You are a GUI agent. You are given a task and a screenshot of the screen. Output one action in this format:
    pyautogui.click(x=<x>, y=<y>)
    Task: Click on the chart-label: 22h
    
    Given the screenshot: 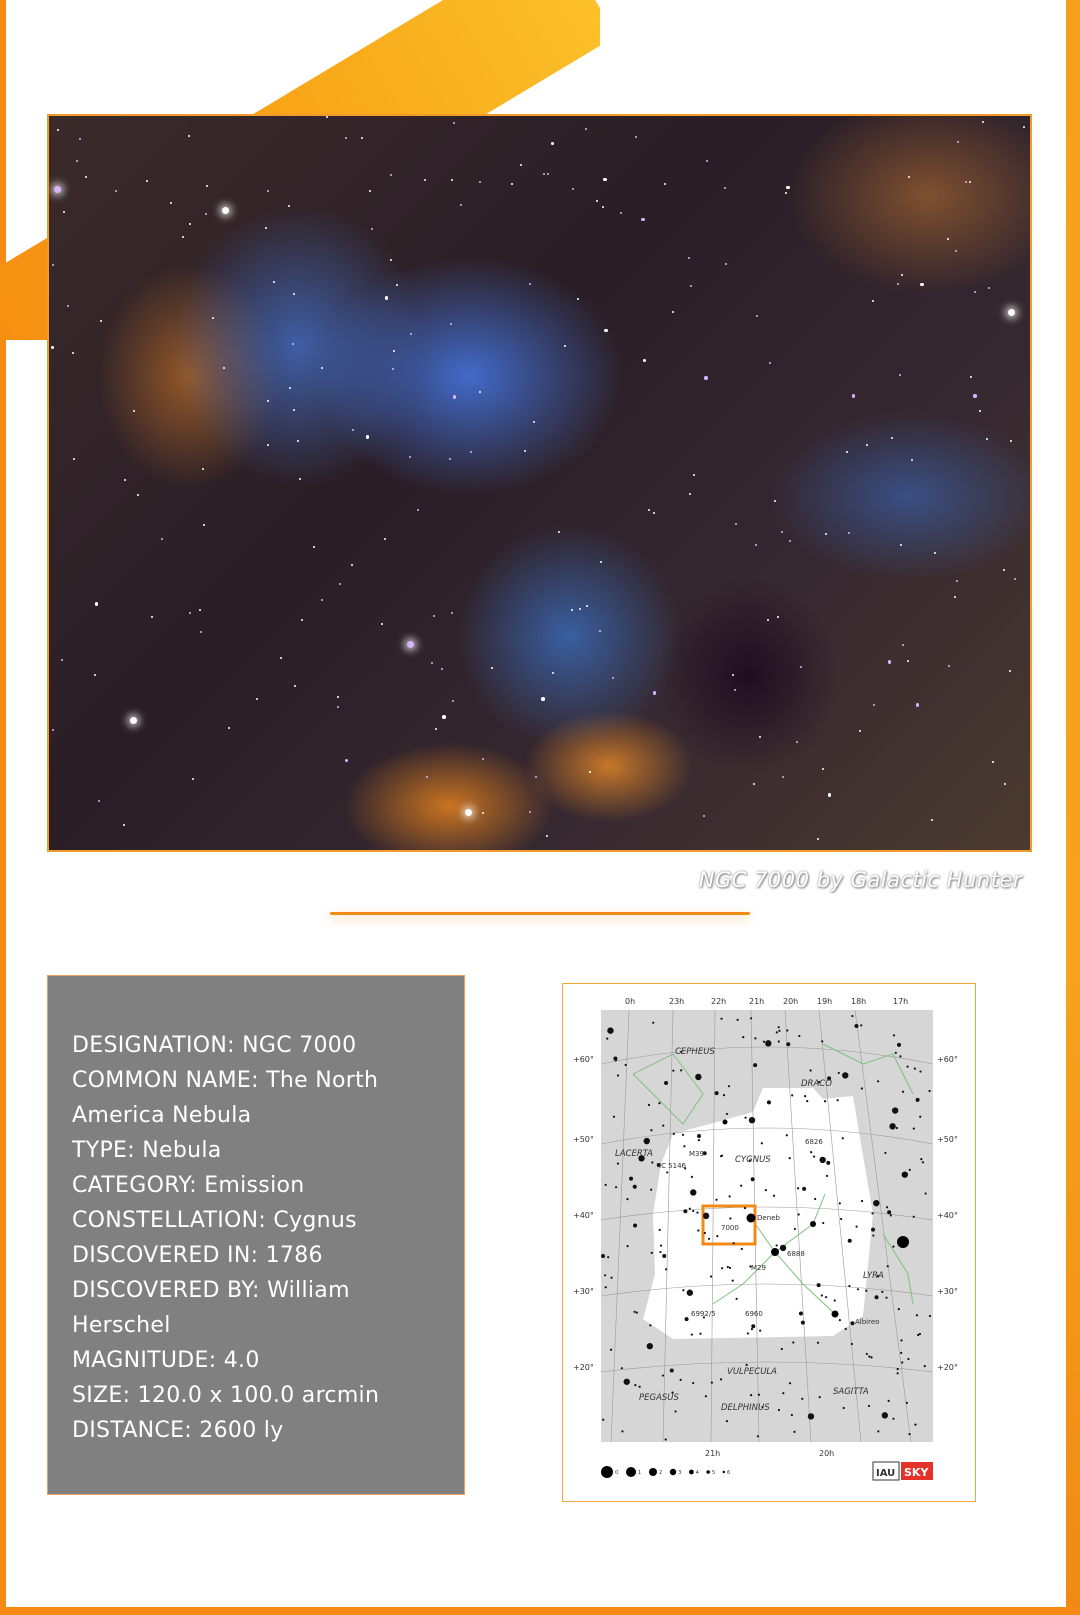 What is the action you would take?
    pyautogui.click(x=718, y=1001)
    